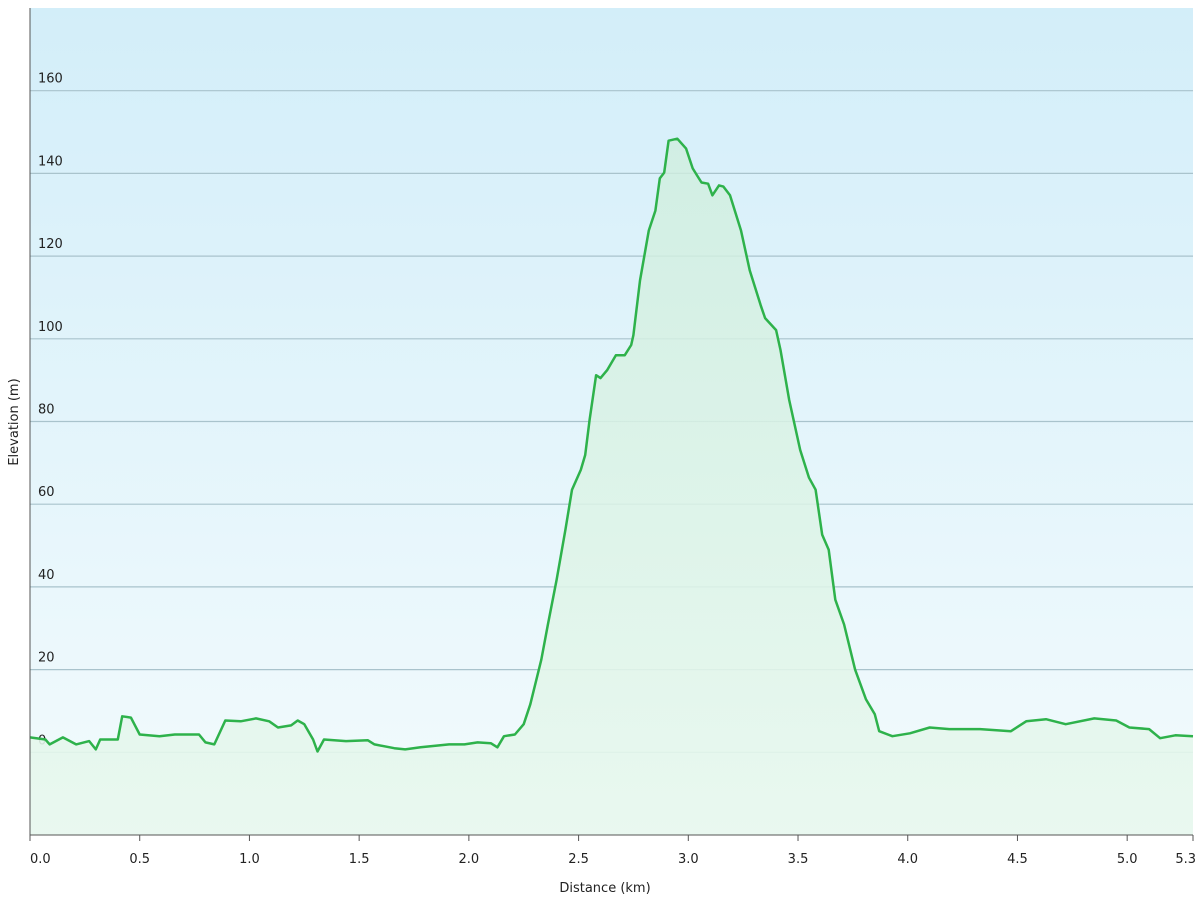 Image resolution: width=1200 pixels, height=904 pixels. Describe the element at coordinates (46, 658) in the screenshot. I see `y-tick-label: 20` at that location.